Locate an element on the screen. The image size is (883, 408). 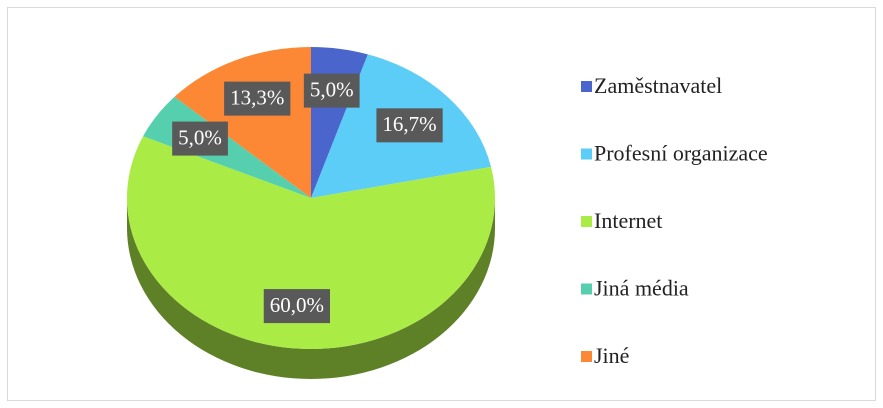
data-label: 60,0% is located at coordinates (297, 305).